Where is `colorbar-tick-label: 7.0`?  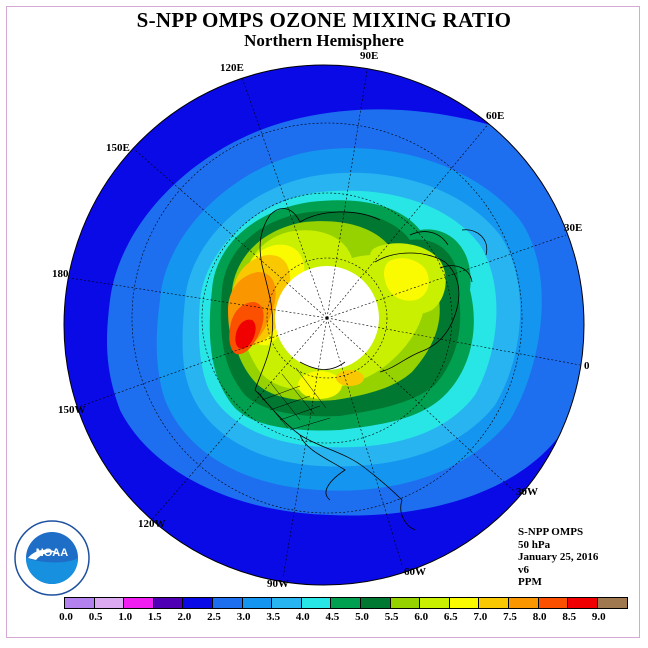 colorbar-tick-label: 7.0 is located at coordinates (480, 617).